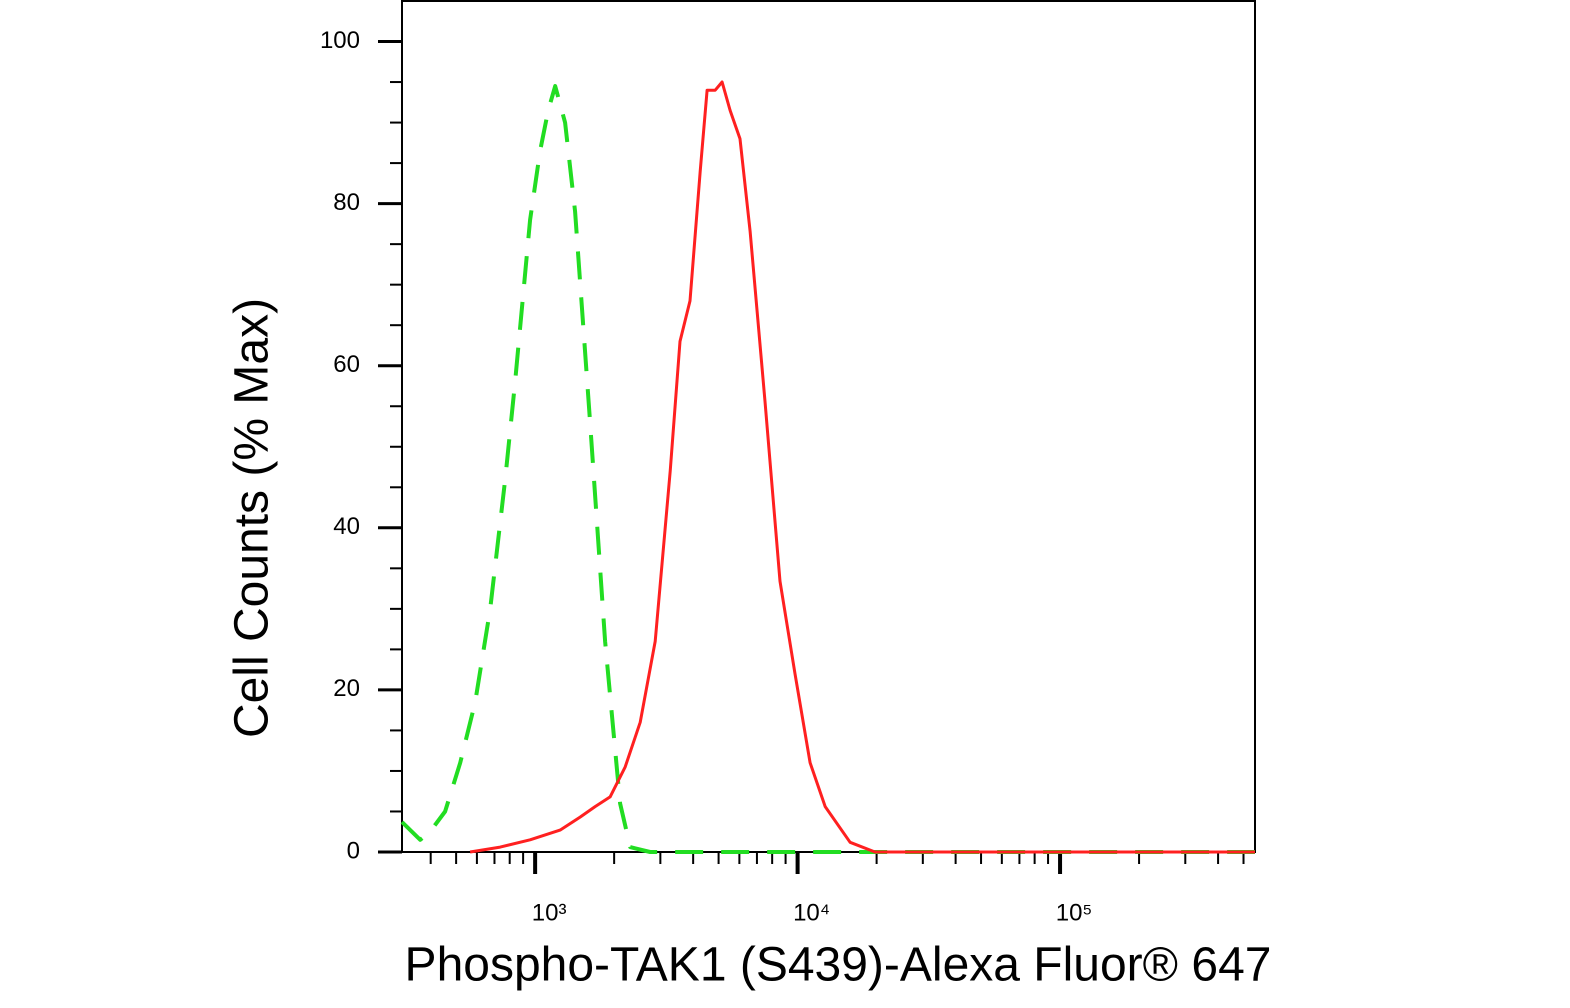 The width and height of the screenshot is (1570, 1008). I want to click on x-tick-label: 10⁴, so click(811, 912).